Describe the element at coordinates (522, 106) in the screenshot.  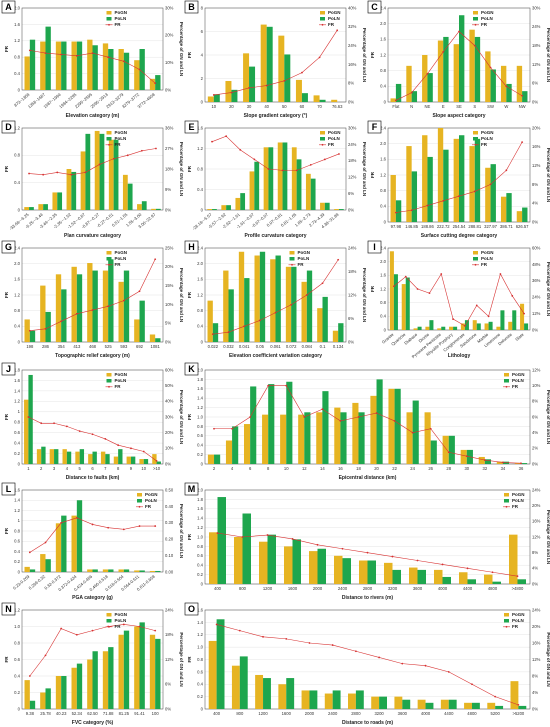
I see `x-tick-label: NW` at that location.